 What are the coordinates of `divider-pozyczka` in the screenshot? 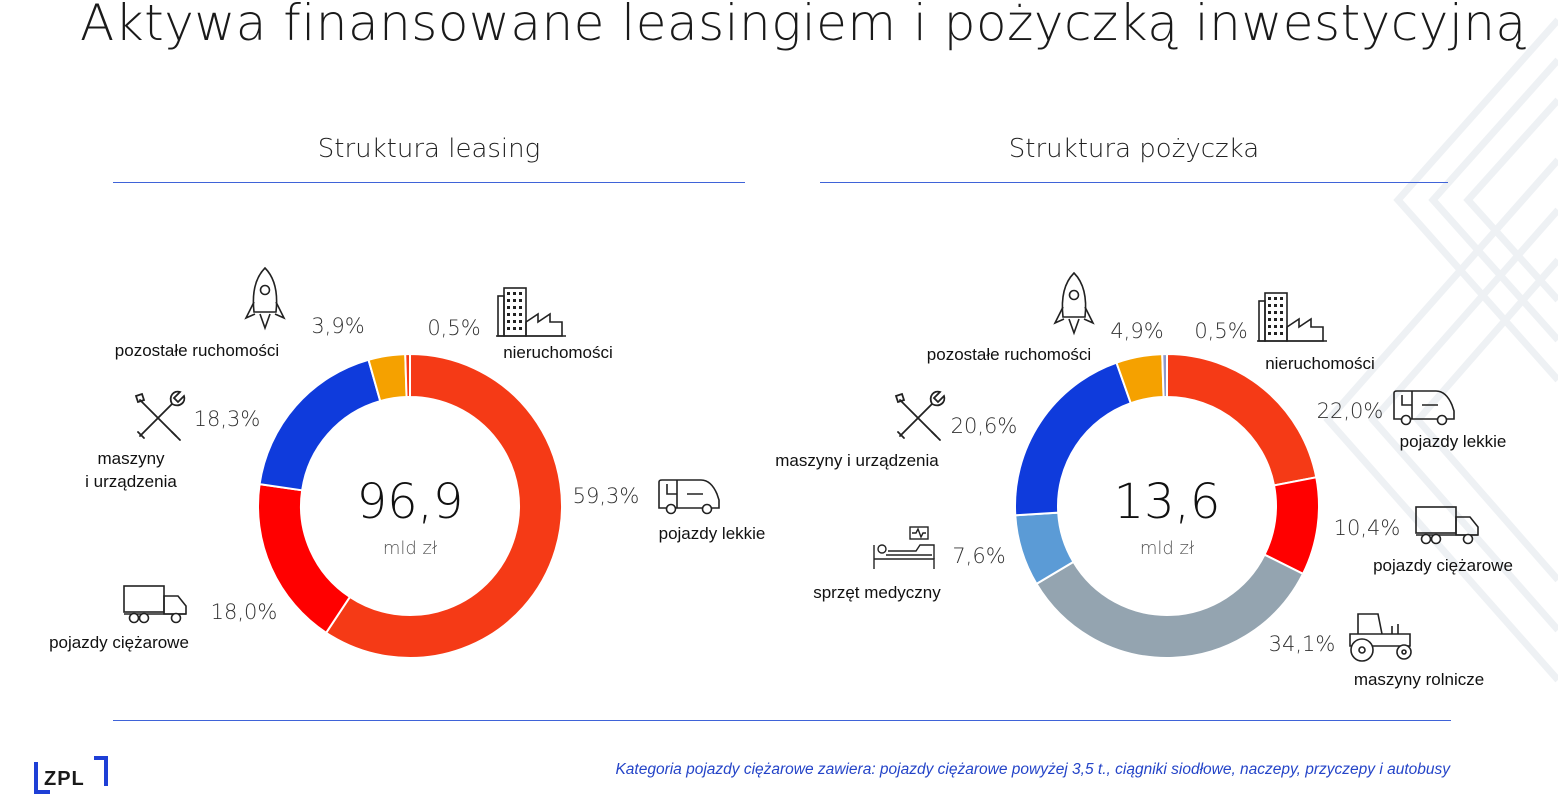 It's located at (1134, 182).